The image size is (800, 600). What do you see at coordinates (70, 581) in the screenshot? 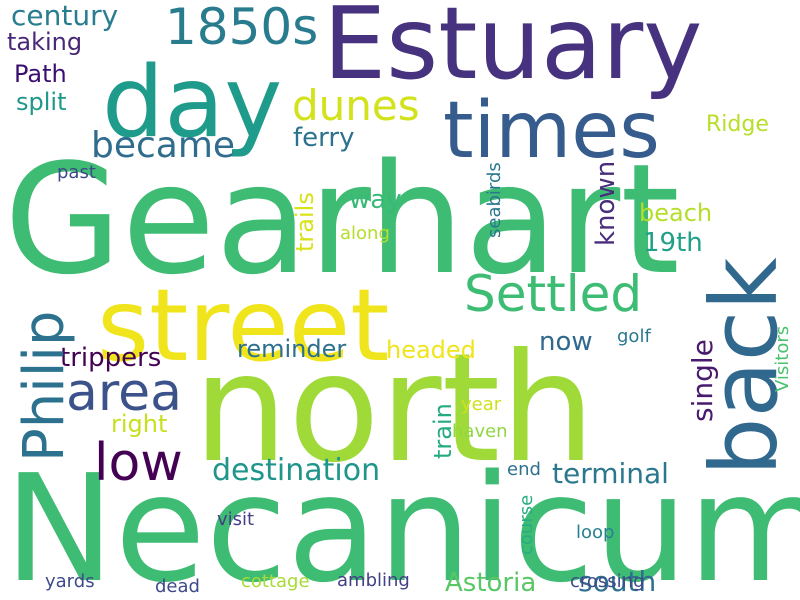
I see `word-yards: yards` at bounding box center [70, 581].